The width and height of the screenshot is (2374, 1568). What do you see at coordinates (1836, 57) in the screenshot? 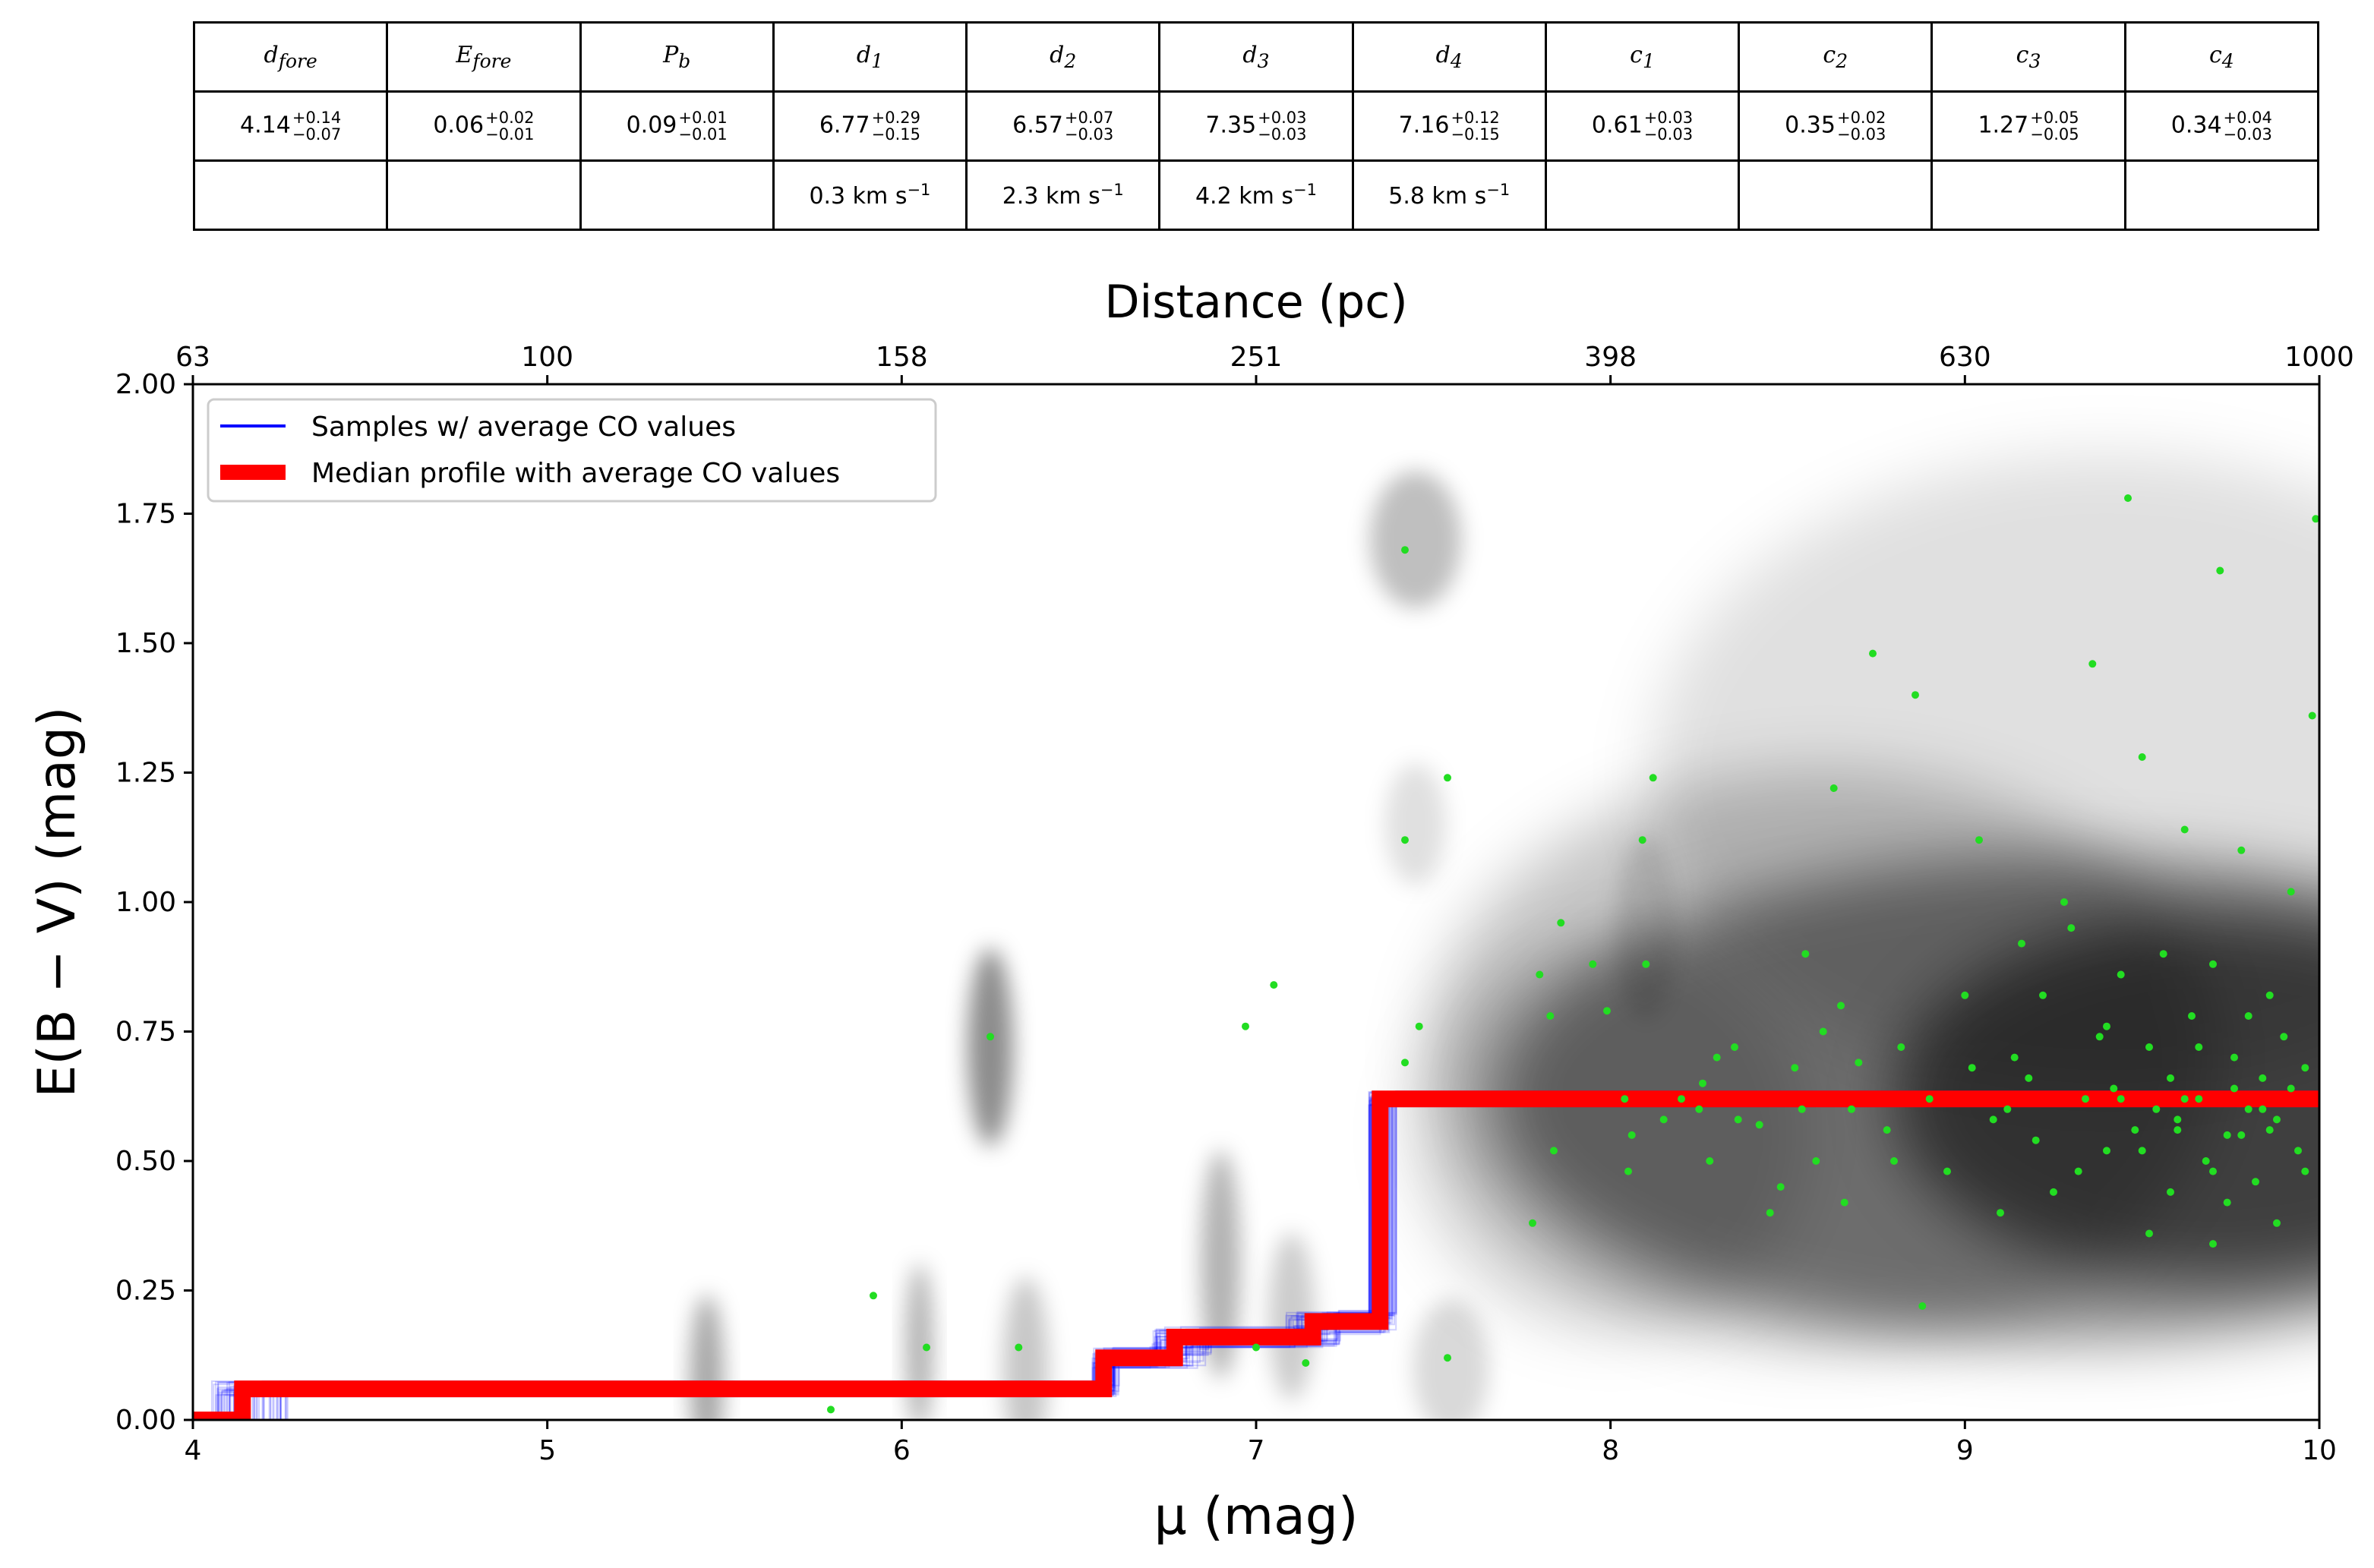
I see `header-cell: c2` at bounding box center [1836, 57].